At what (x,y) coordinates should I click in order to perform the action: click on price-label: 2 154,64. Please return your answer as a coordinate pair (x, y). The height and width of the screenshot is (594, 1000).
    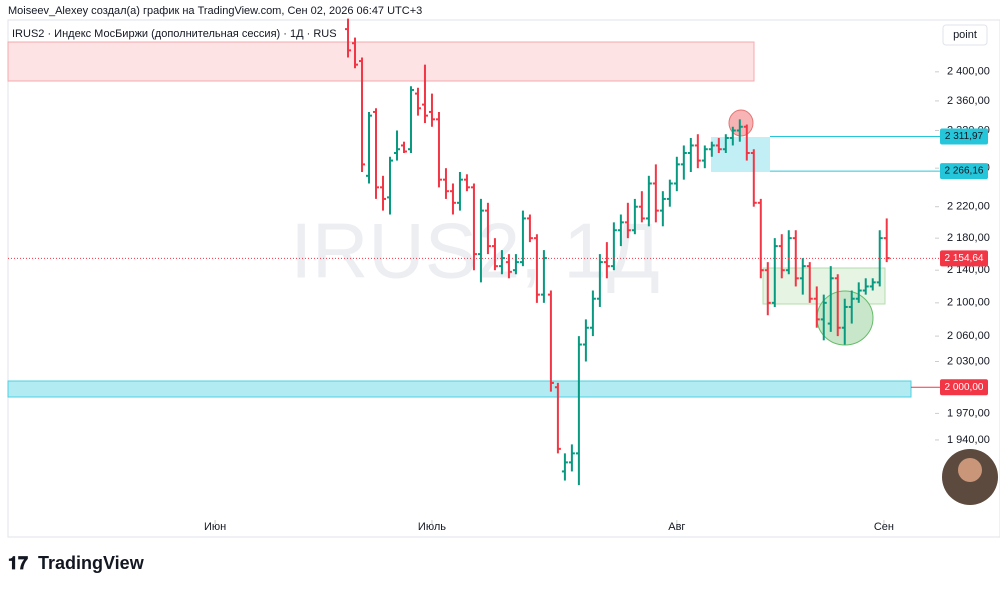
    Looking at the image, I should click on (964, 258).